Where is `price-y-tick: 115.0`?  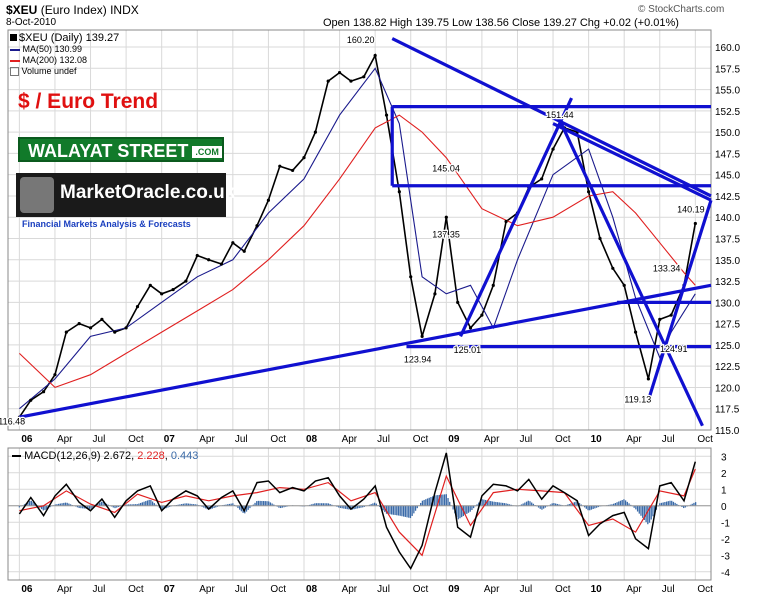 price-y-tick: 115.0 is located at coordinates (727, 431).